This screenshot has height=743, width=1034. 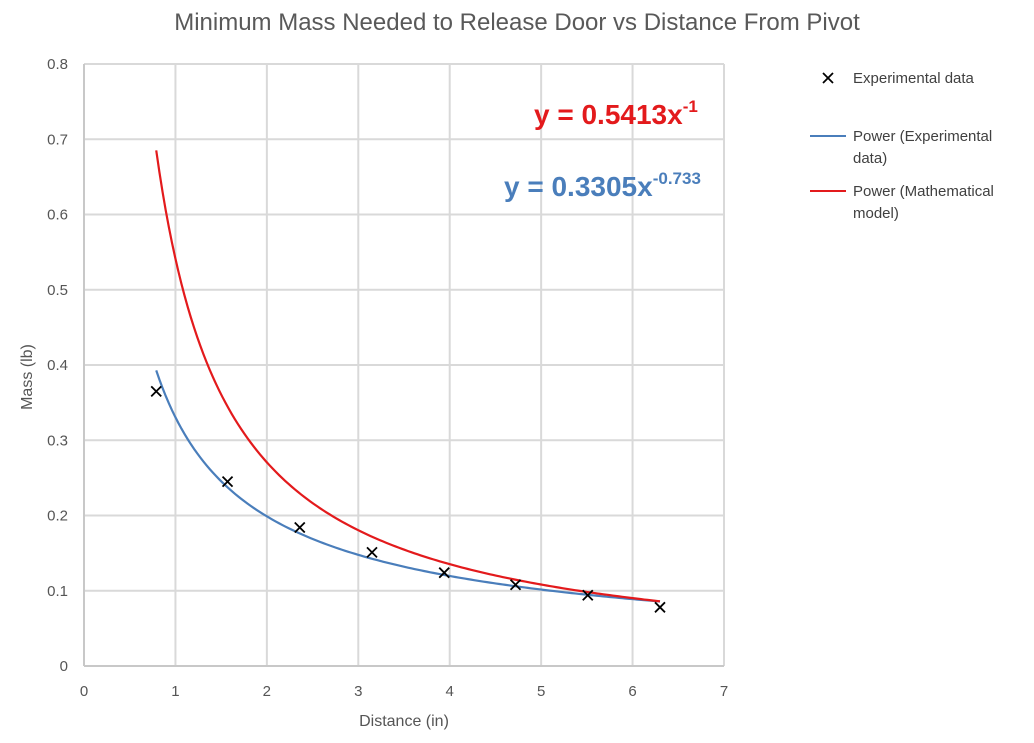 I want to click on legend-label: Power (Experimental data), so click(x=922, y=147).